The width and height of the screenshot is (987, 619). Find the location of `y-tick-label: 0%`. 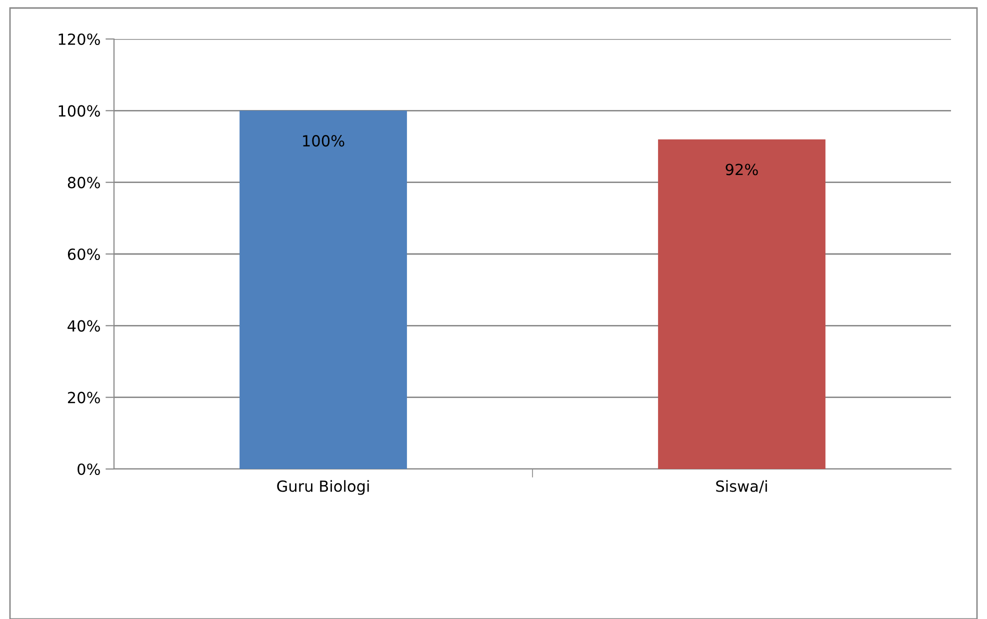

y-tick-label: 0% is located at coordinates (89, 469).